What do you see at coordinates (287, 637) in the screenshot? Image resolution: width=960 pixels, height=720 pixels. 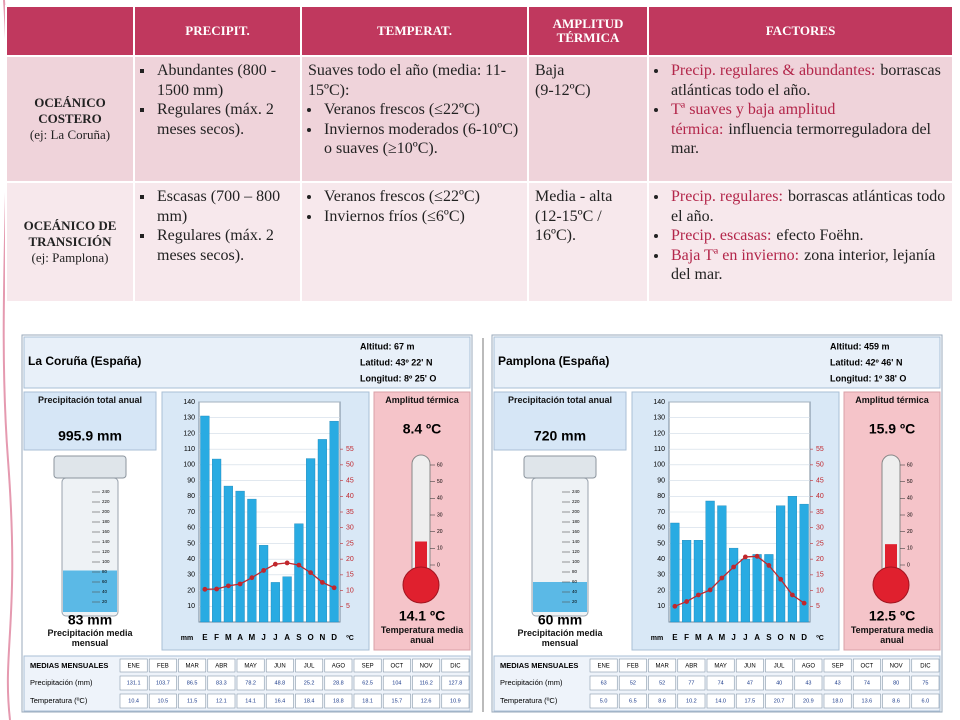 I see `x-tick-label: A` at bounding box center [287, 637].